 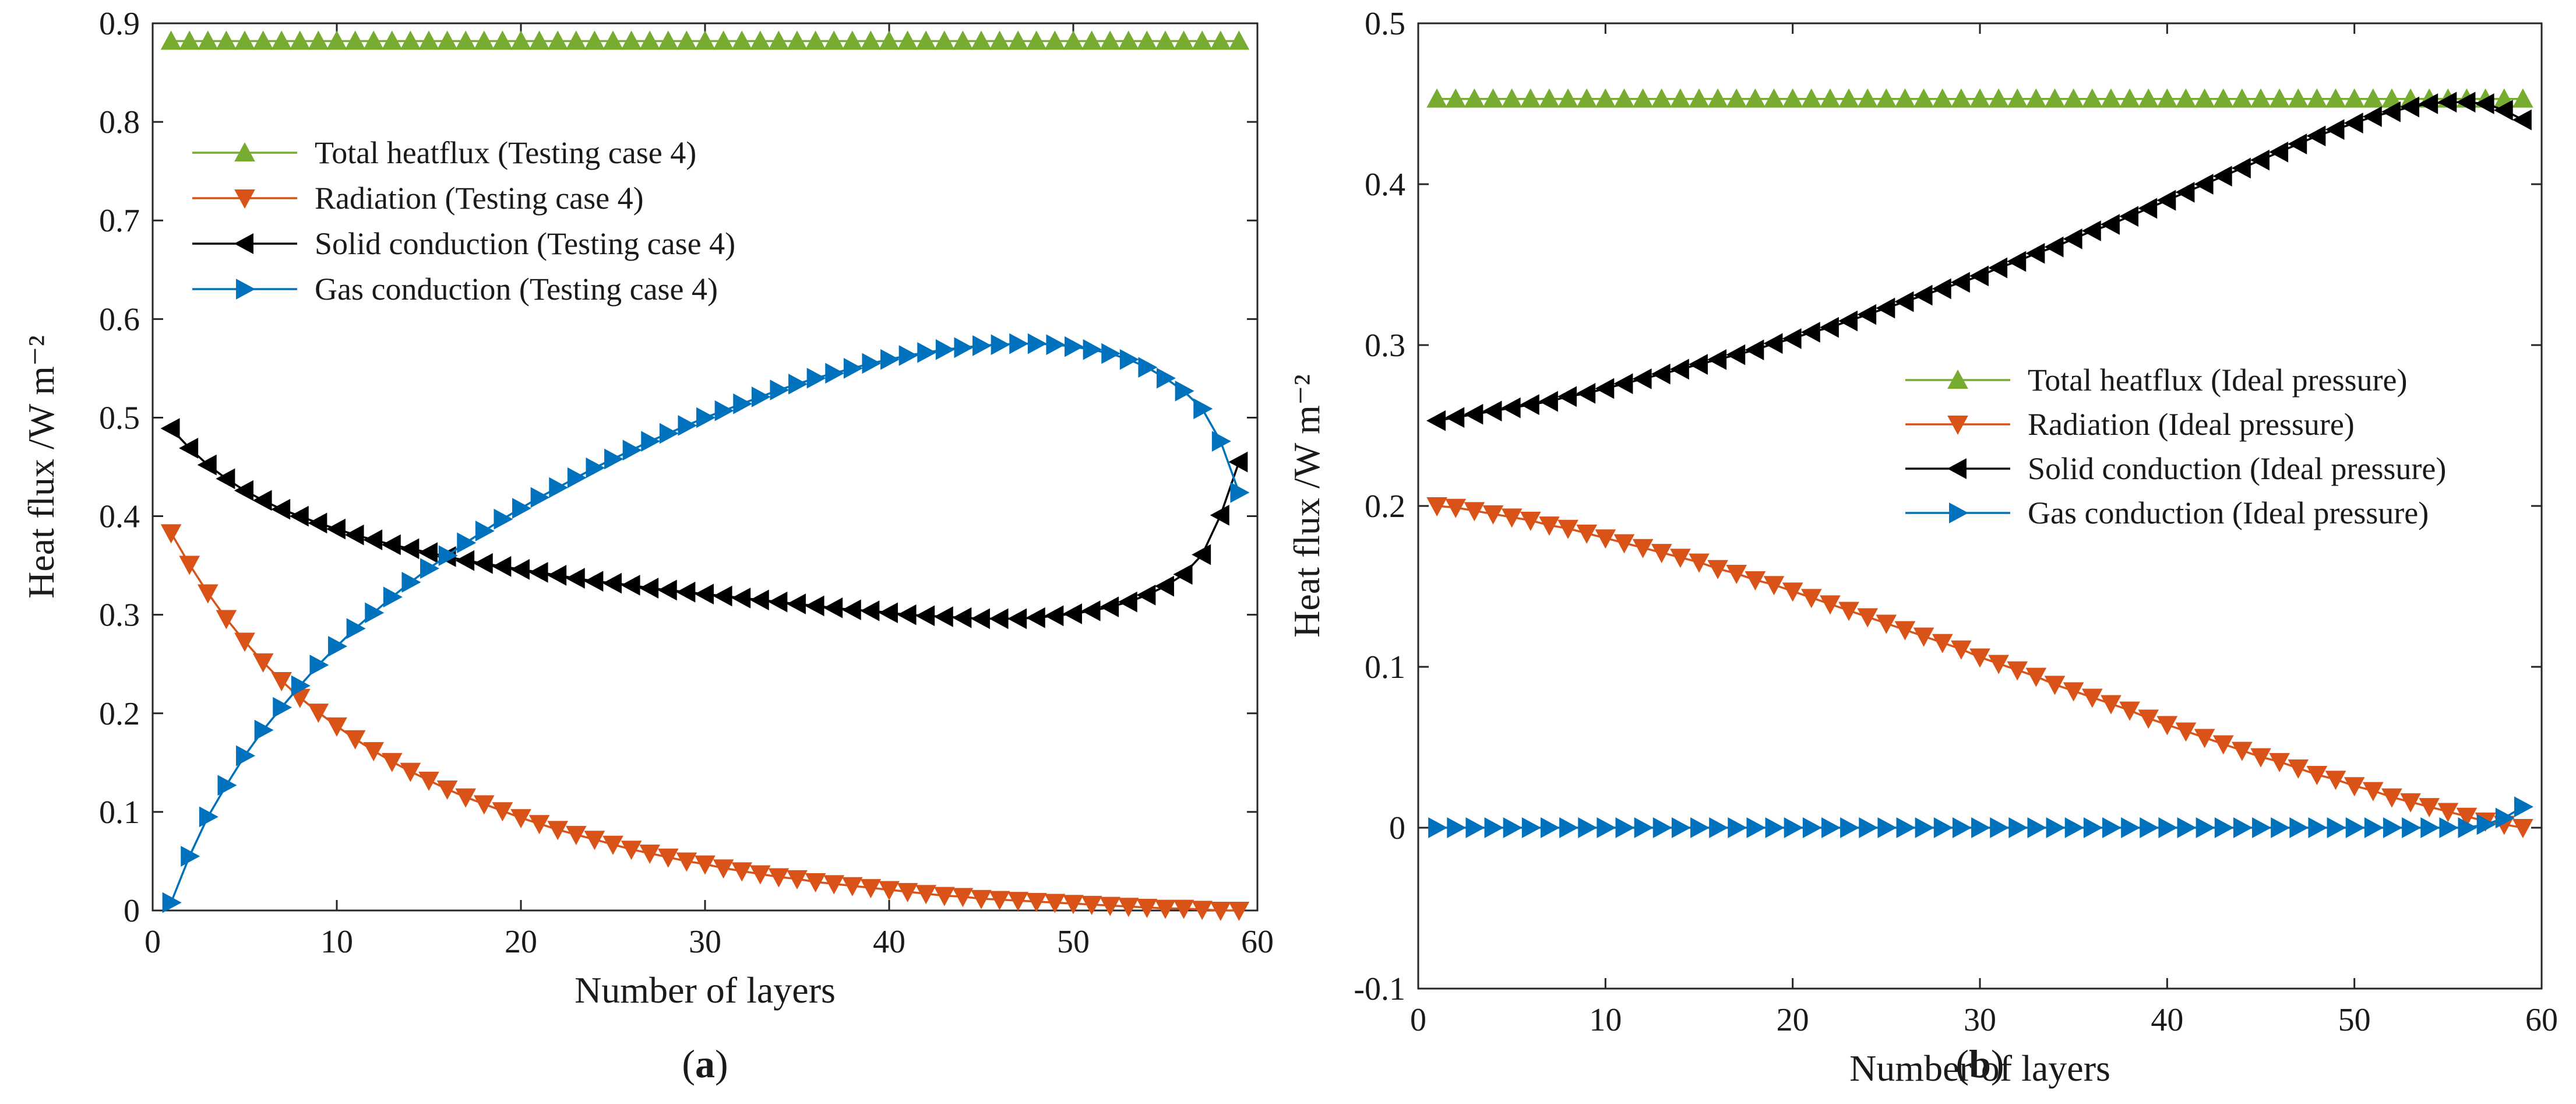 What do you see at coordinates (119, 418) in the screenshot?
I see `y-tick-label: 0.5` at bounding box center [119, 418].